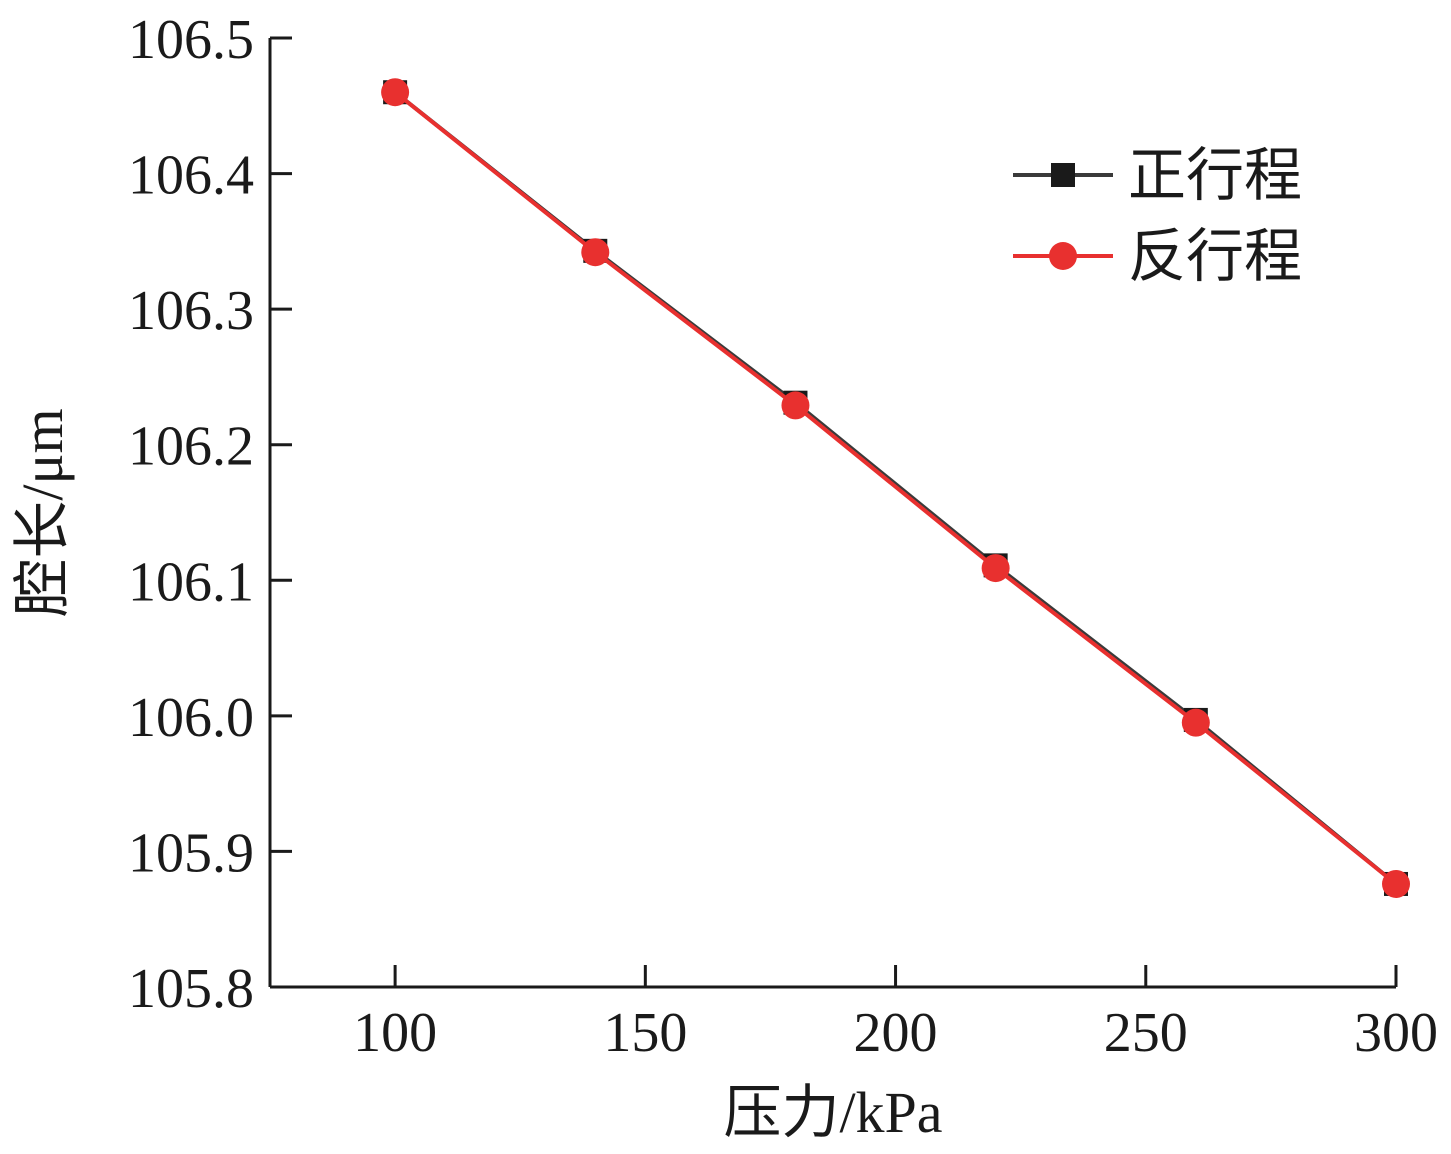 The image size is (1451, 1154). Describe the element at coordinates (191, 447) in the screenshot. I see `y-tick-label: 106.2` at that location.